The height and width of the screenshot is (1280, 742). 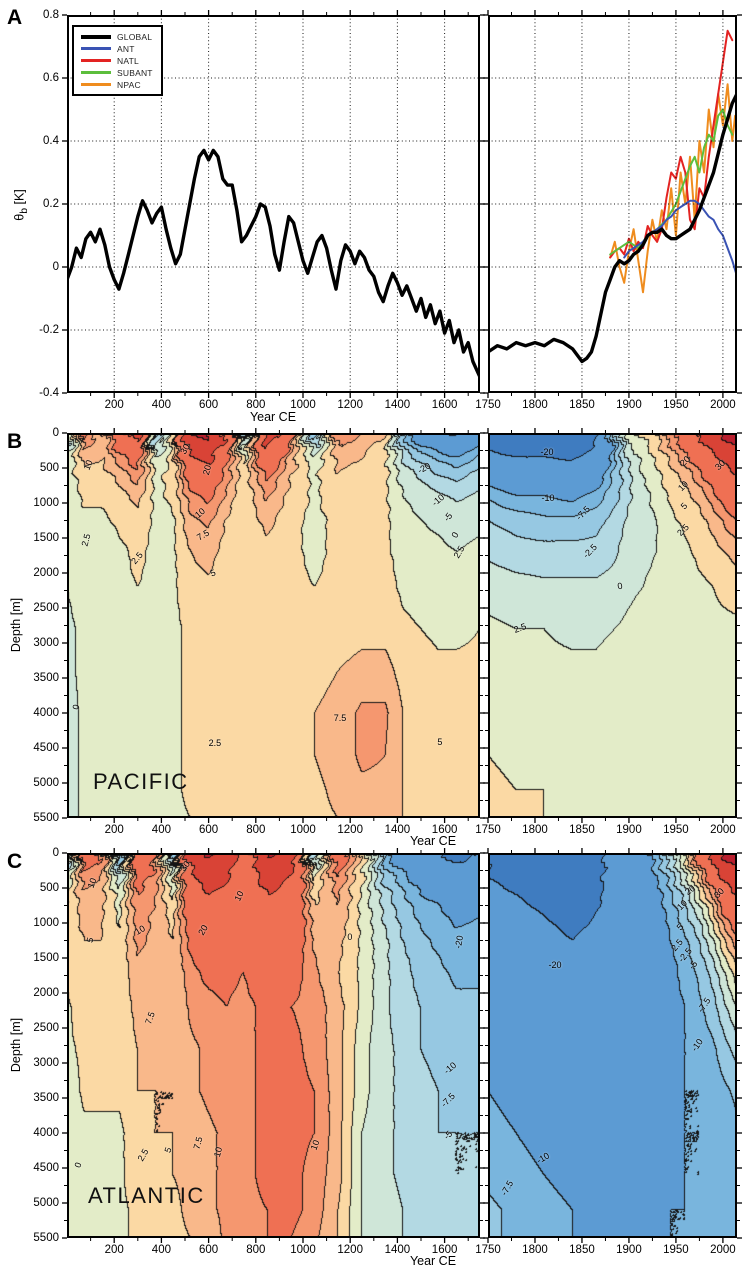 What do you see at coordinates (51, 15) in the screenshot?
I see `y-tick-label: 0.8` at bounding box center [51, 15].